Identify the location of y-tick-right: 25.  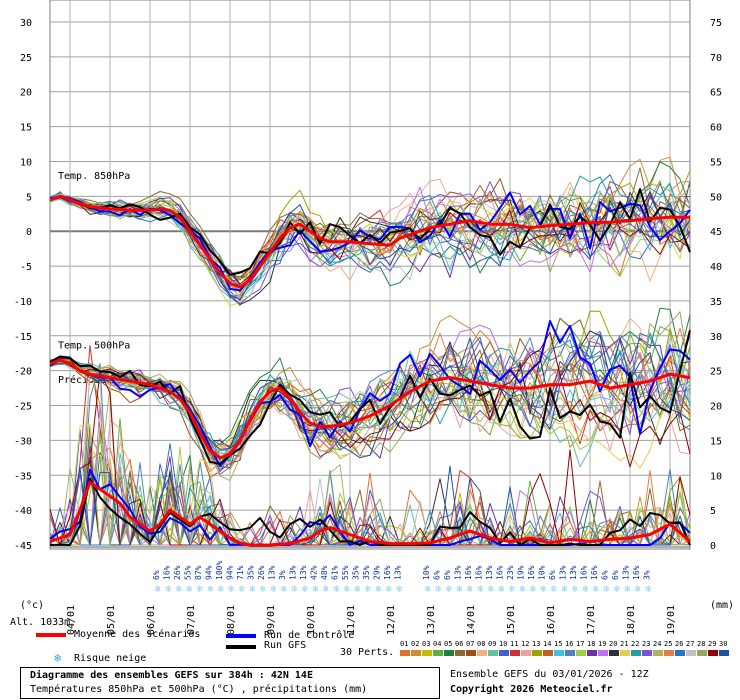
(716, 372).